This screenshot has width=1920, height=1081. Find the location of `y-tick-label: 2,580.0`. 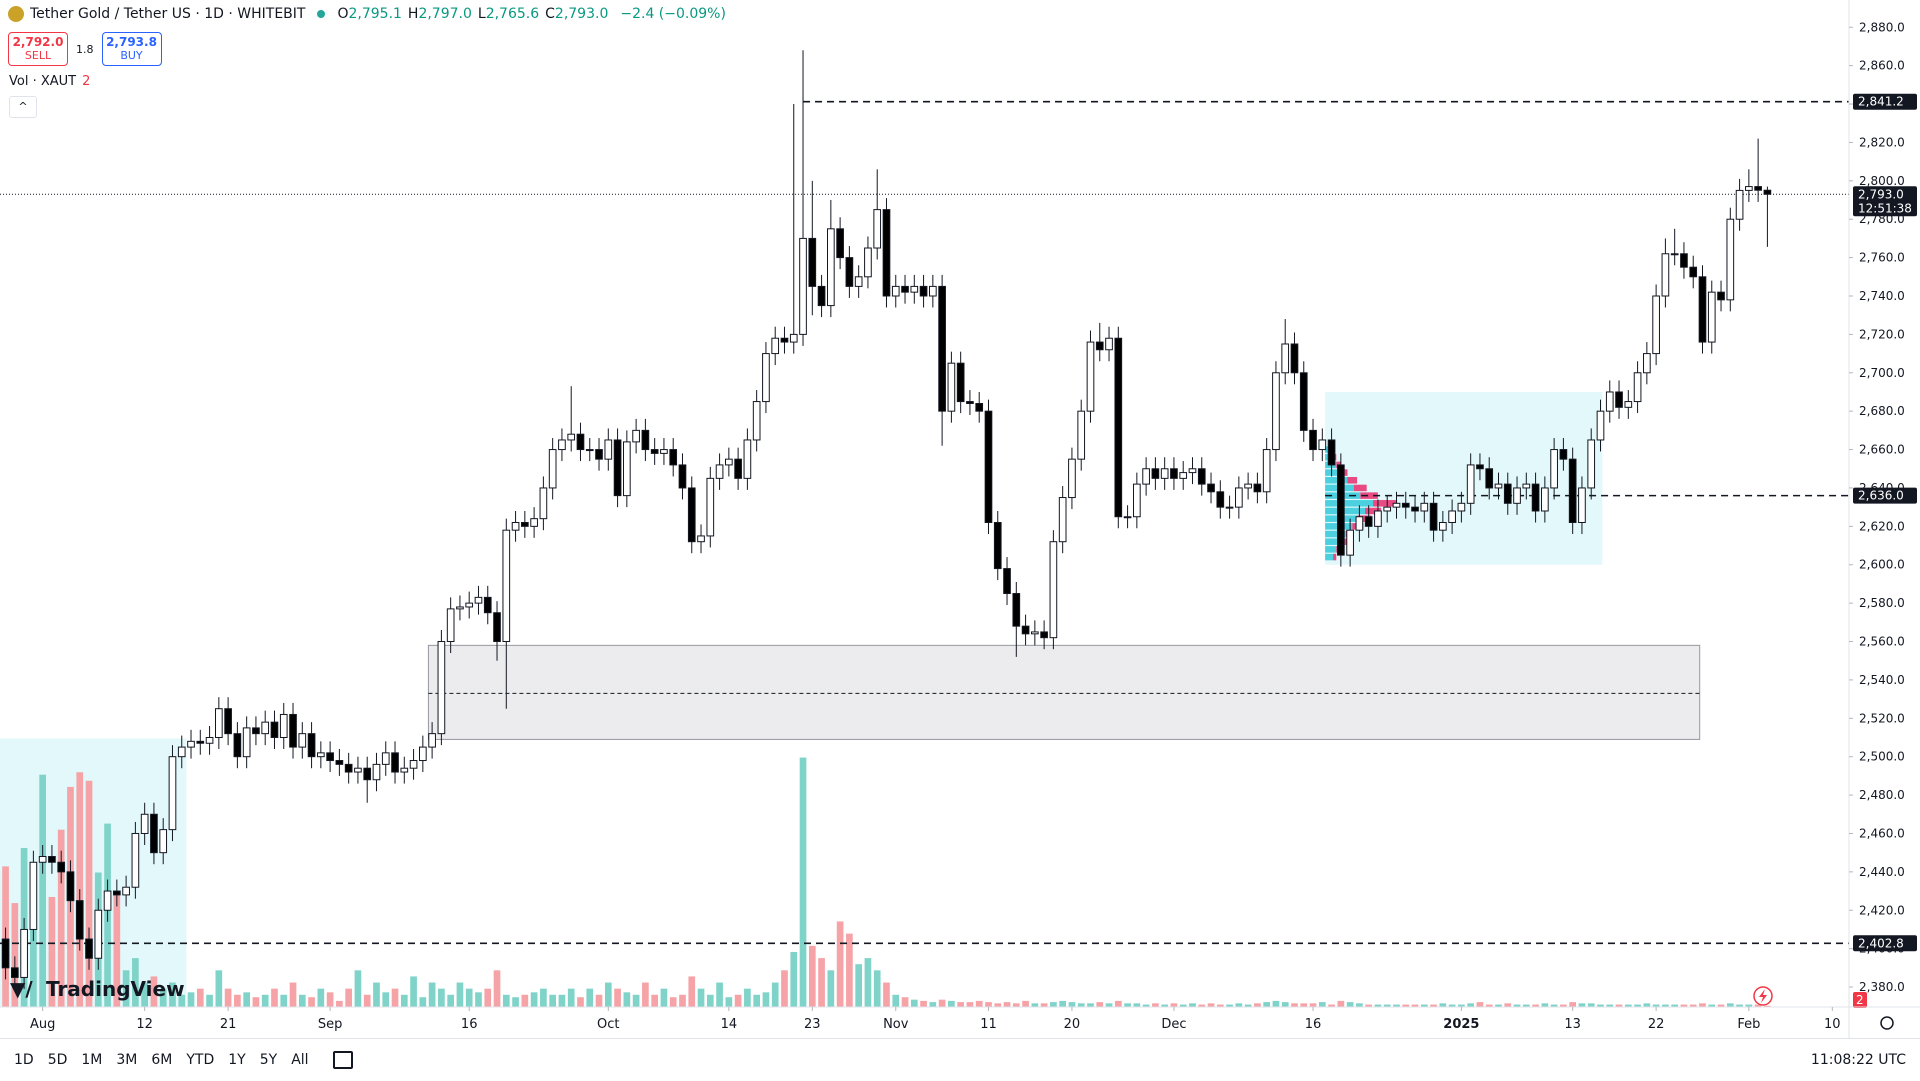

y-tick-label: 2,580.0 is located at coordinates (1882, 603).